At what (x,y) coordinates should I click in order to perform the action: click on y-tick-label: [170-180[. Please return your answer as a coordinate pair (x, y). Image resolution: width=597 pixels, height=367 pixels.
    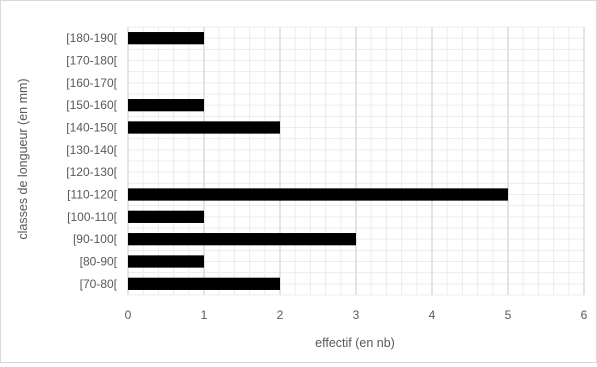
    Looking at the image, I should click on (91, 61).